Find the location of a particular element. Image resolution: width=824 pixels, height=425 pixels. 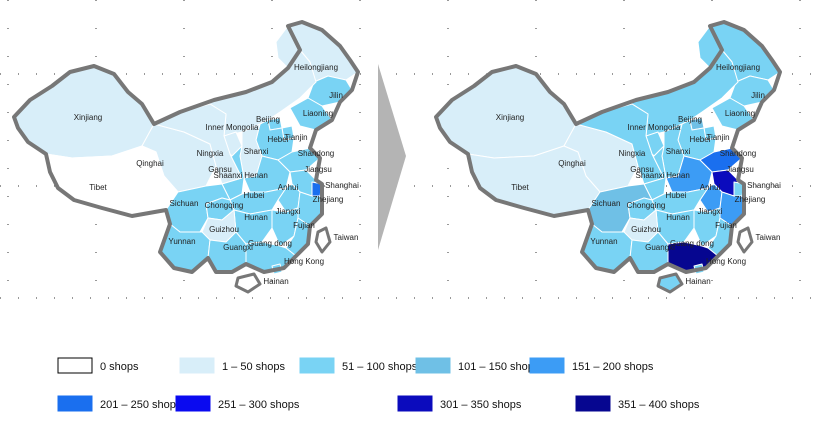

legend-item-4: 101 – 150 shops is located at coordinates (477, 365).